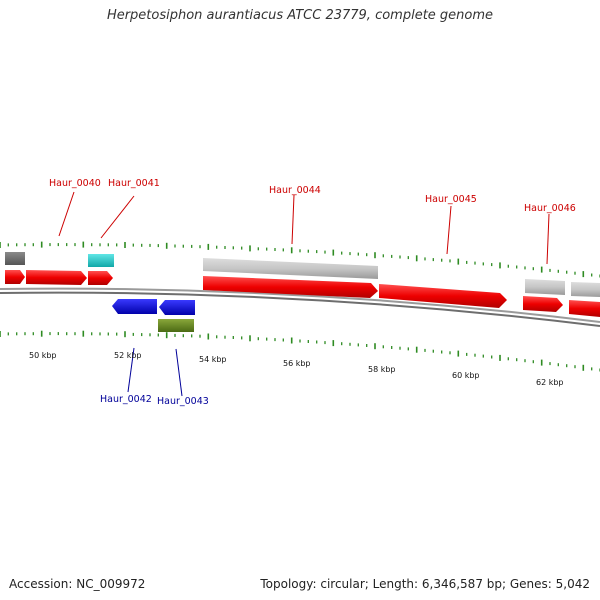 Image resolution: width=600 pixels, height=600 pixels. What do you see at coordinates (300, 305) in the screenshot?
I see `backbone-outer` at bounding box center [300, 305].